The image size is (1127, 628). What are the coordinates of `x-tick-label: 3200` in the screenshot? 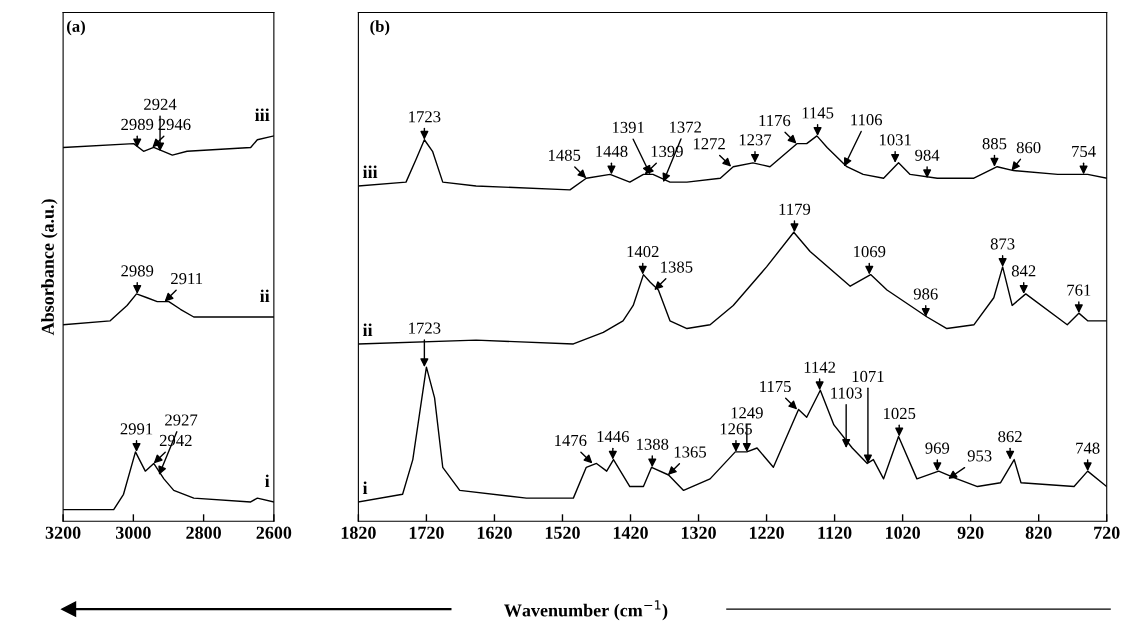 It's located at (63, 532).